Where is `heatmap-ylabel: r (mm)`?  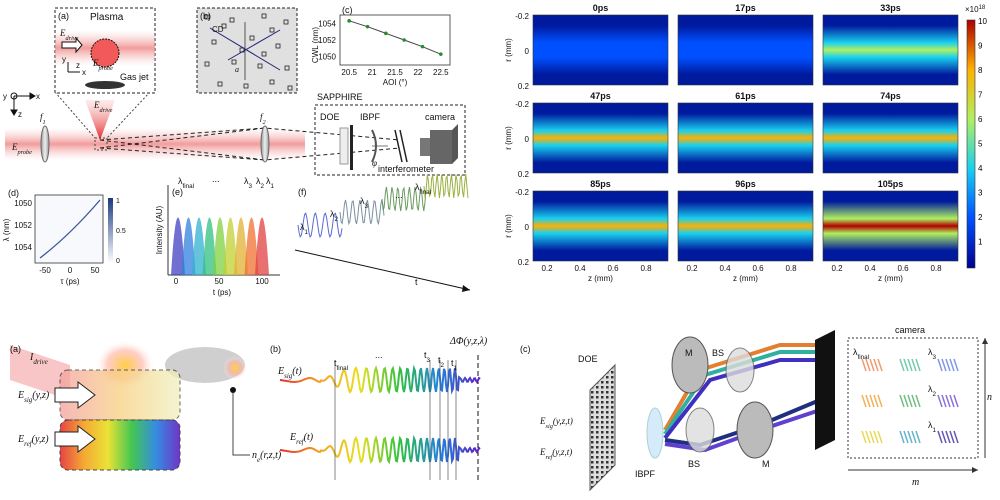 heatmap-ylabel: r (mm) is located at coordinates (508, 226).